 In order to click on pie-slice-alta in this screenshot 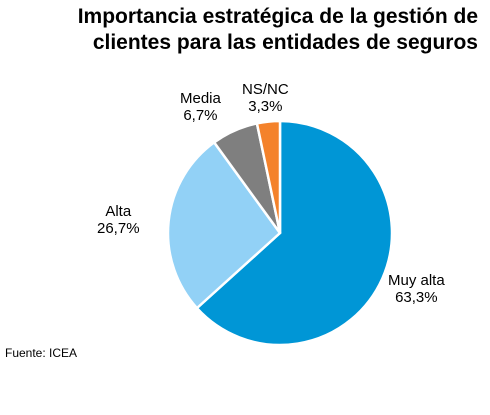, I will do `click(224, 225)`.